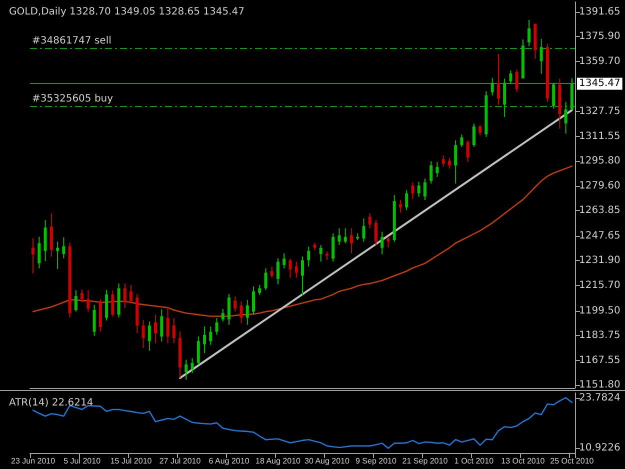  What do you see at coordinates (599, 310) in the screenshot?
I see `y-tick-label: 1199.50` at bounding box center [599, 310].